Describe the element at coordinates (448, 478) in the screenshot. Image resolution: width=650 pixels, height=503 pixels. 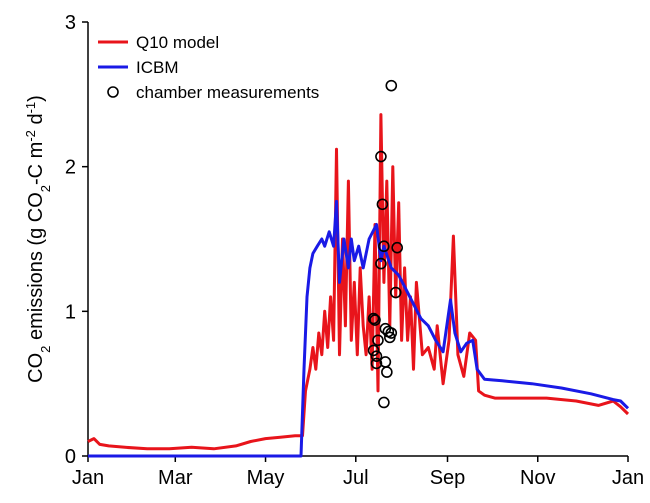
I see `x-tick-label: Sep` at that location.